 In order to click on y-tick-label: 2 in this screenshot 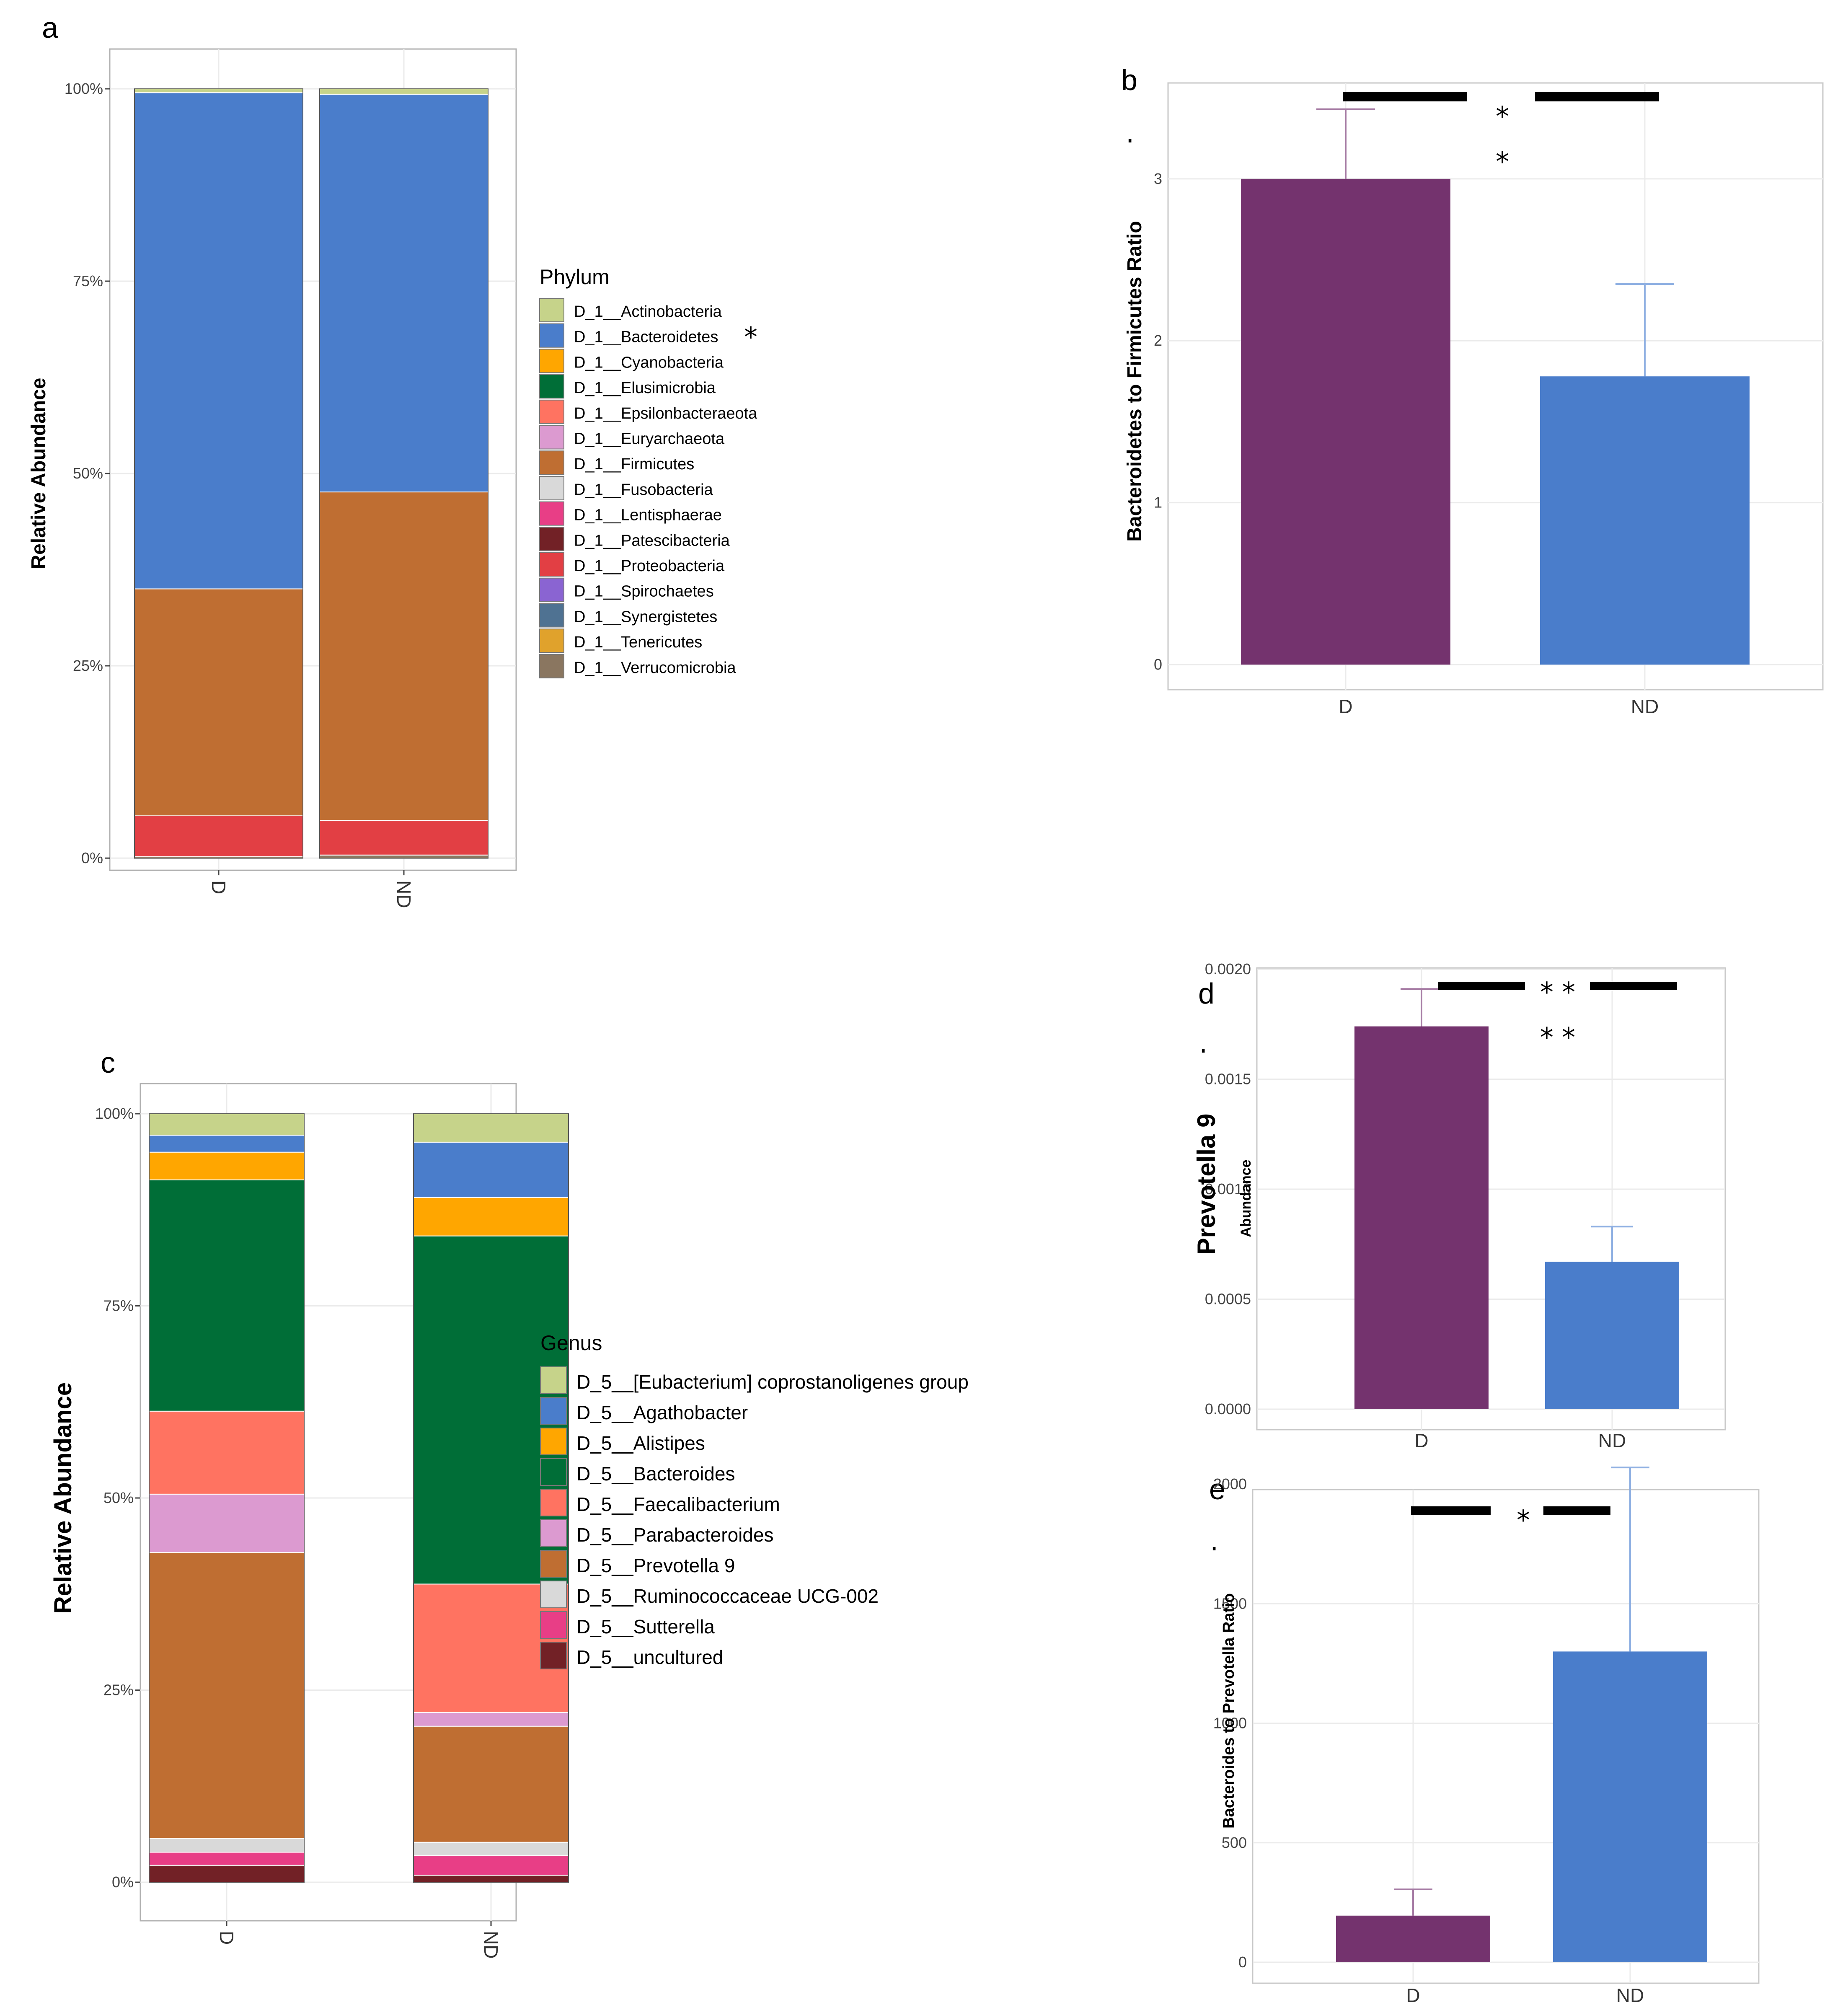, I will do `click(1158, 340)`.